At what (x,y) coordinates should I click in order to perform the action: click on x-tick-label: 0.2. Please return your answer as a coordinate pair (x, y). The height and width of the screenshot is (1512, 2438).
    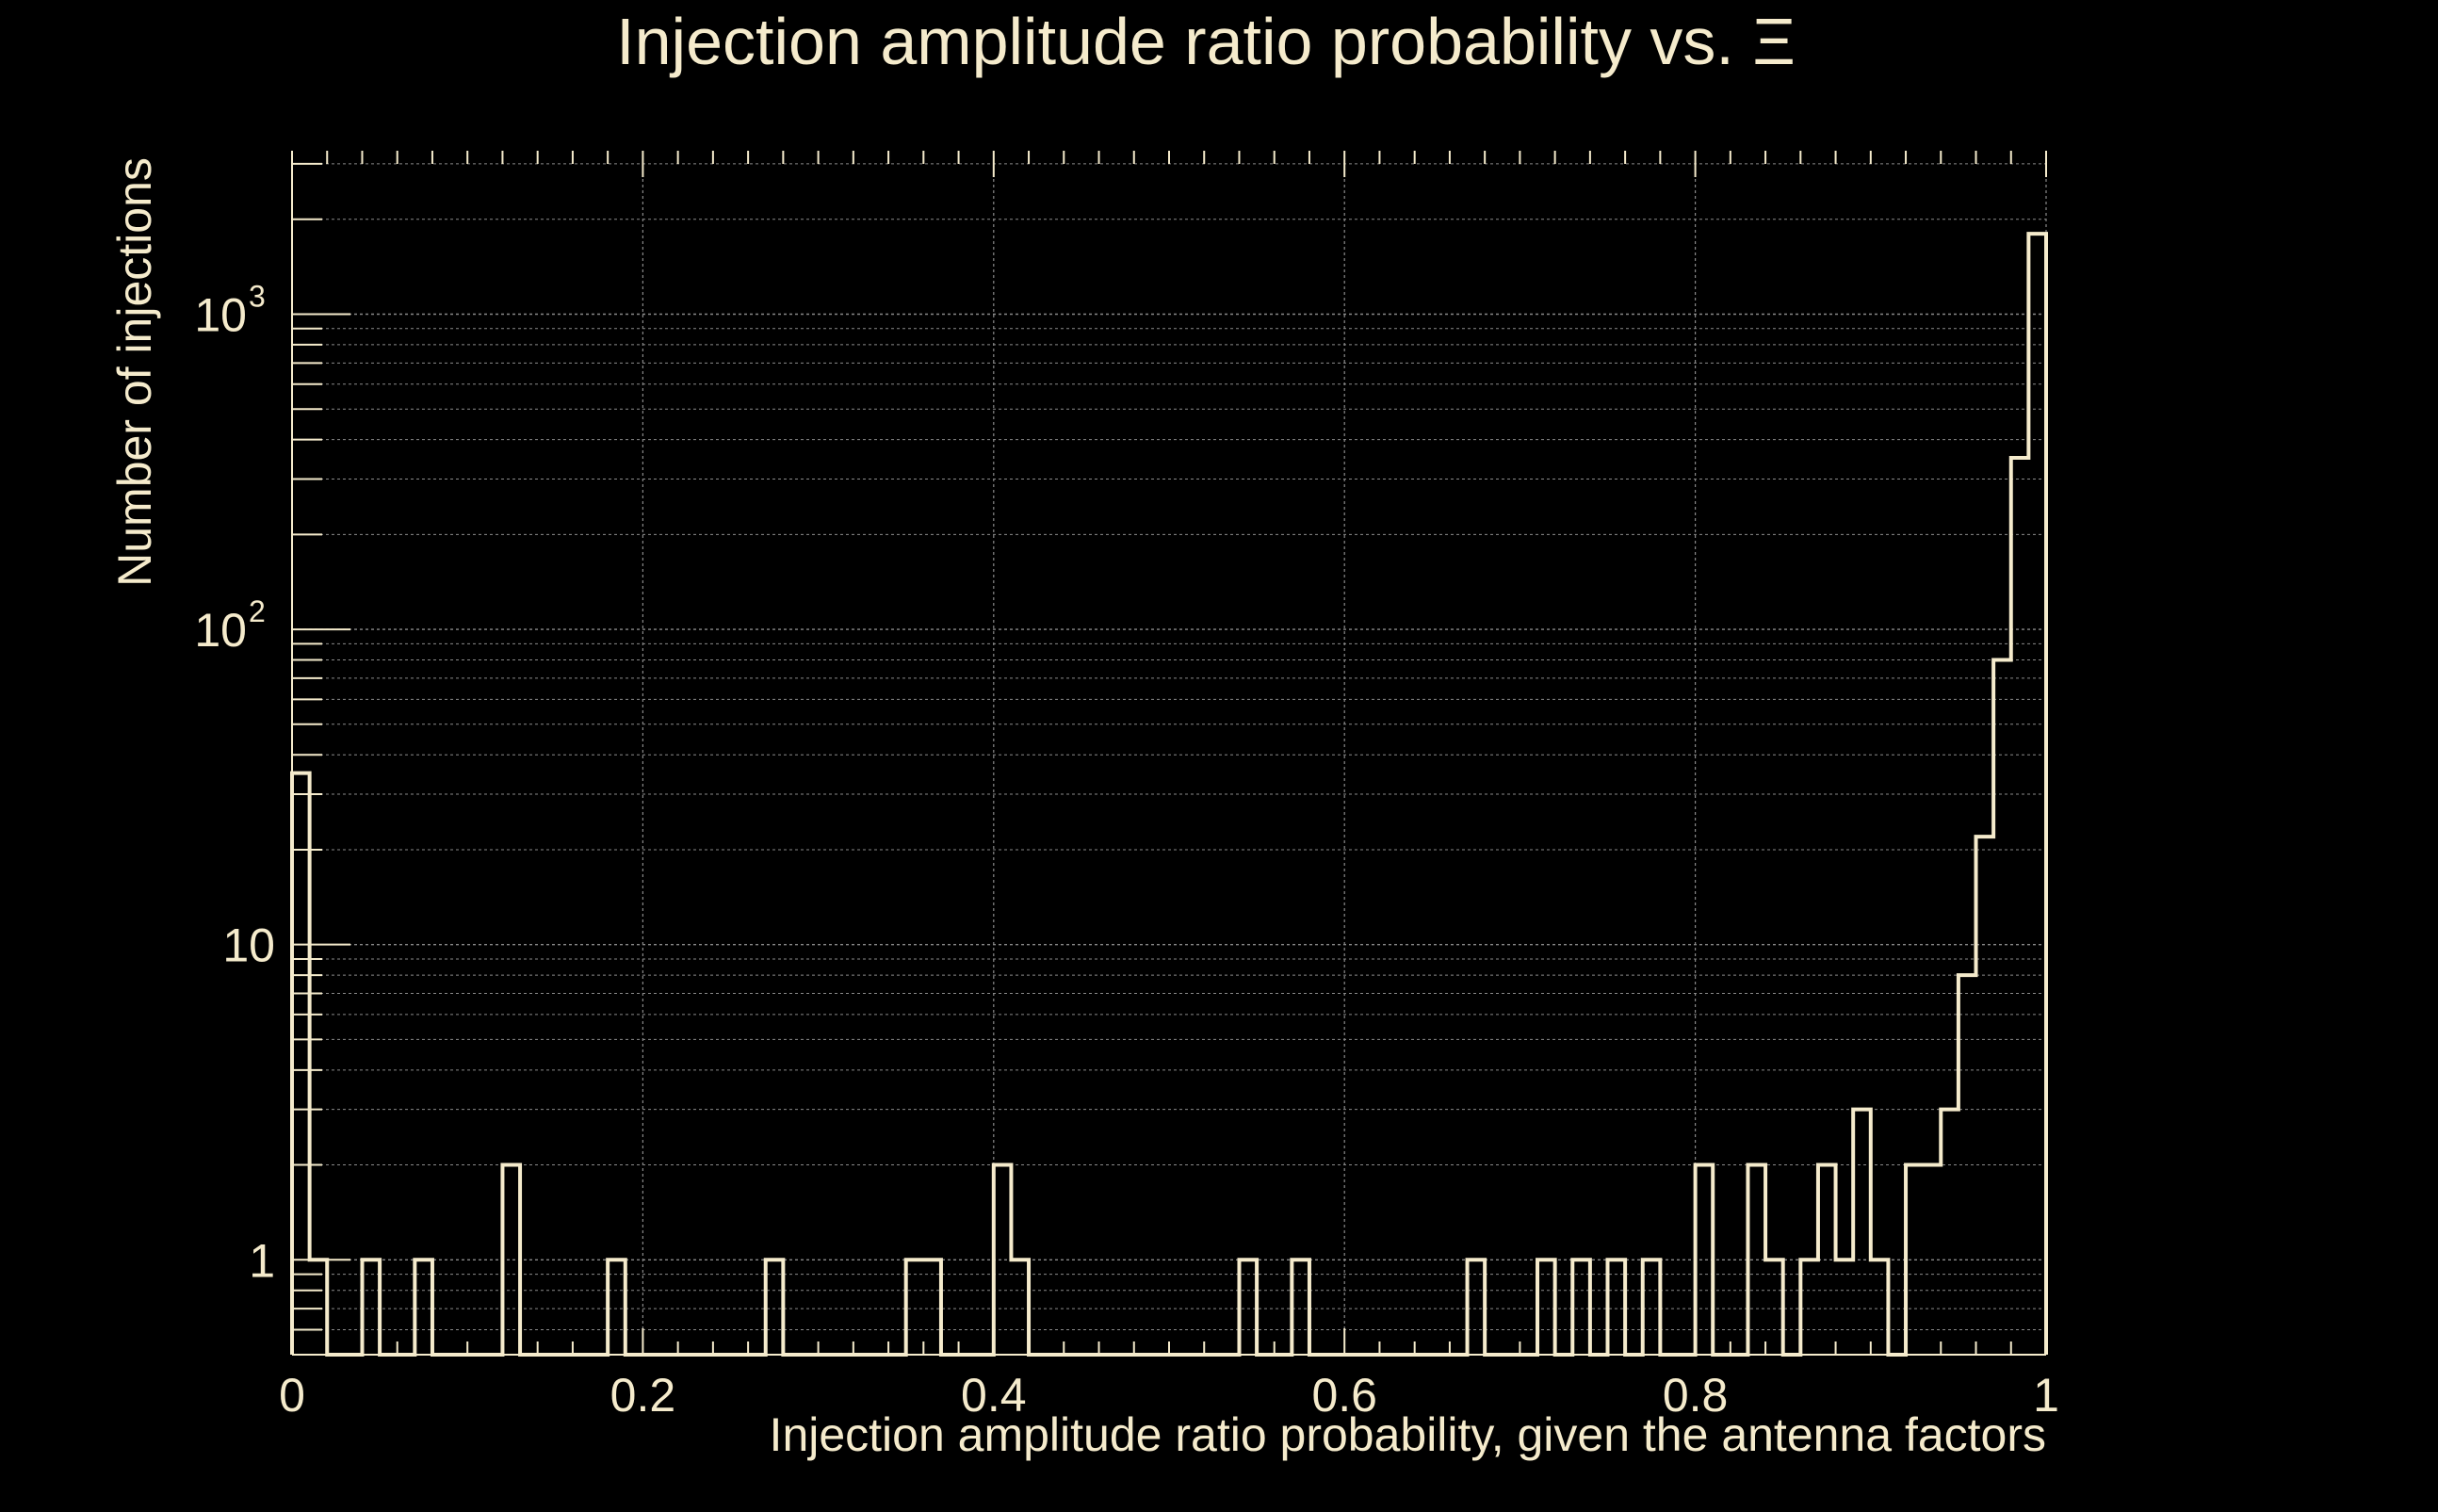
    Looking at the image, I should click on (643, 1395).